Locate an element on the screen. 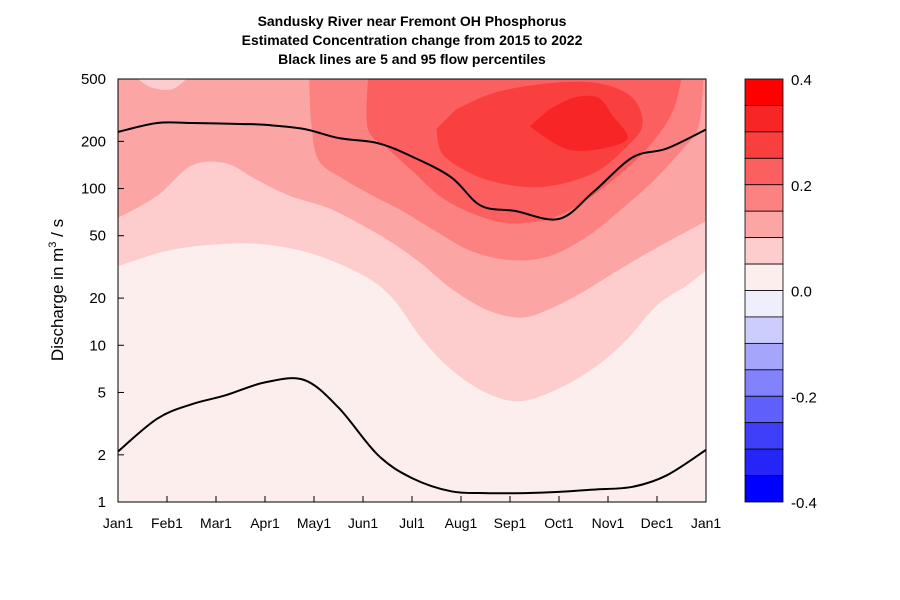  y-axis: 1 2 5 10 20 50 100 200 500 is located at coordinates (102, 291).